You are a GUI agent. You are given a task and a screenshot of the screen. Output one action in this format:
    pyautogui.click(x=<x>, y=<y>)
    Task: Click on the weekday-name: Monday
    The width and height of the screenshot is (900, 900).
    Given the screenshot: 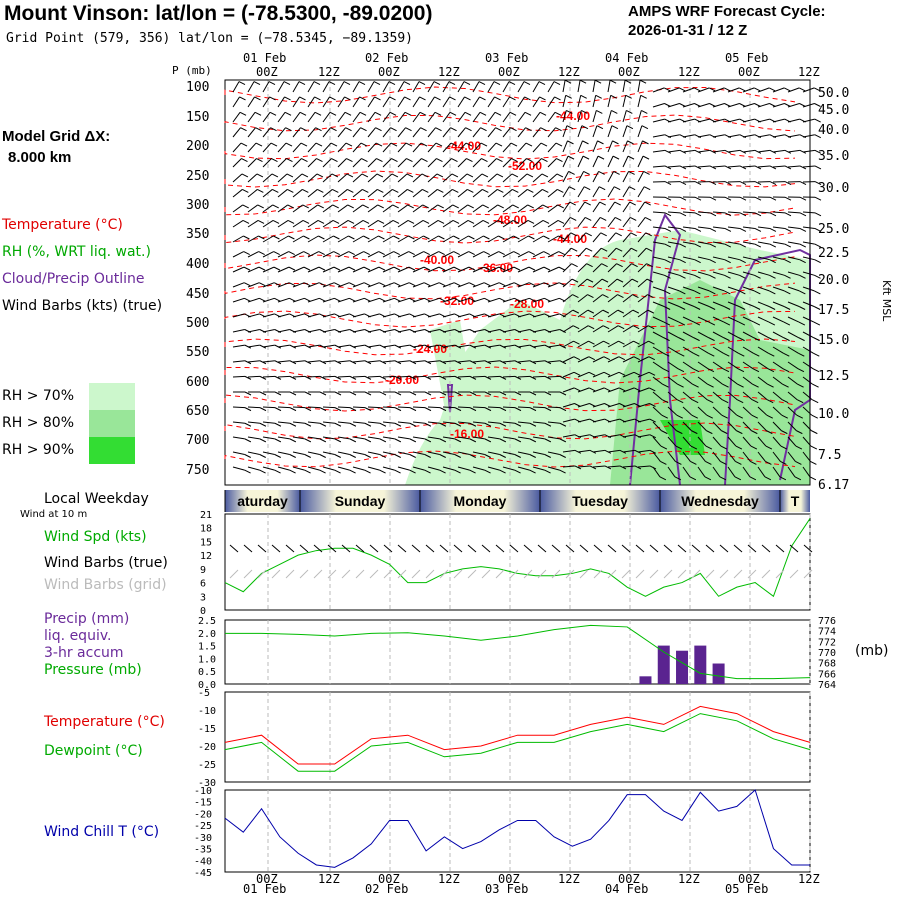 What is the action you would take?
    pyautogui.click(x=480, y=501)
    